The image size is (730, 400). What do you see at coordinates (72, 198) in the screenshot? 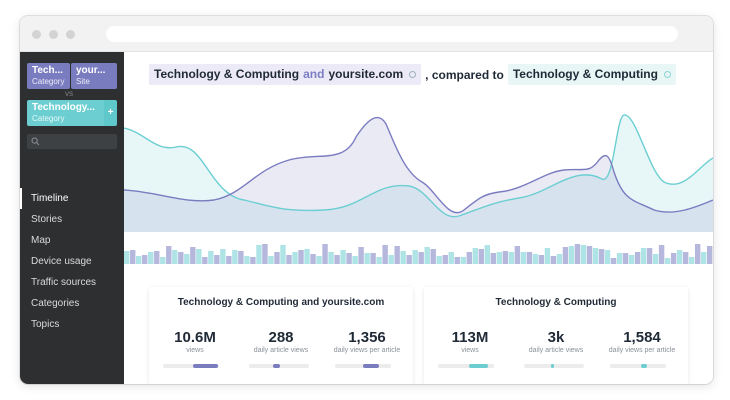
I see `sidebar-item-timeline: Timeline` at bounding box center [72, 198].